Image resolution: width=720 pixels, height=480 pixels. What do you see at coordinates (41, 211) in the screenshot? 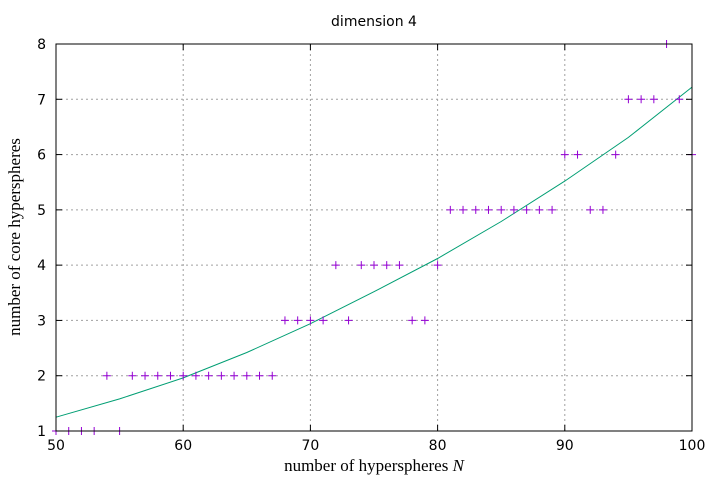
I see `y-tick-label: 5` at bounding box center [41, 211].